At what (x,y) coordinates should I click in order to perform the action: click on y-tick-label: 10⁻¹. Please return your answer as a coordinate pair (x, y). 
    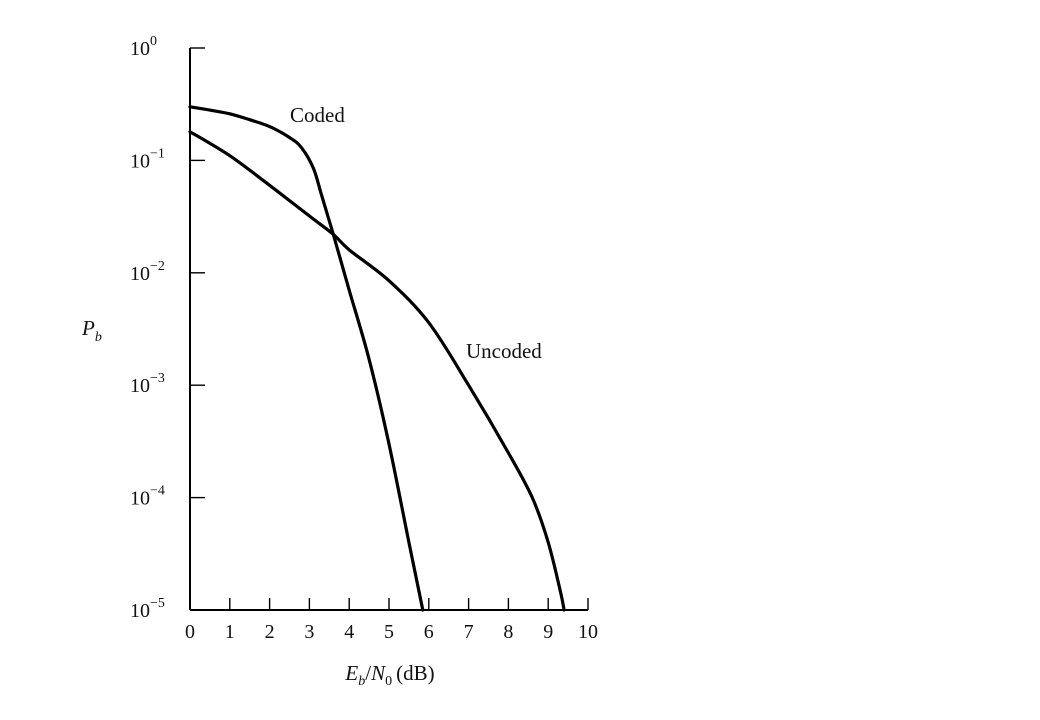
    Looking at the image, I should click on (147, 159).